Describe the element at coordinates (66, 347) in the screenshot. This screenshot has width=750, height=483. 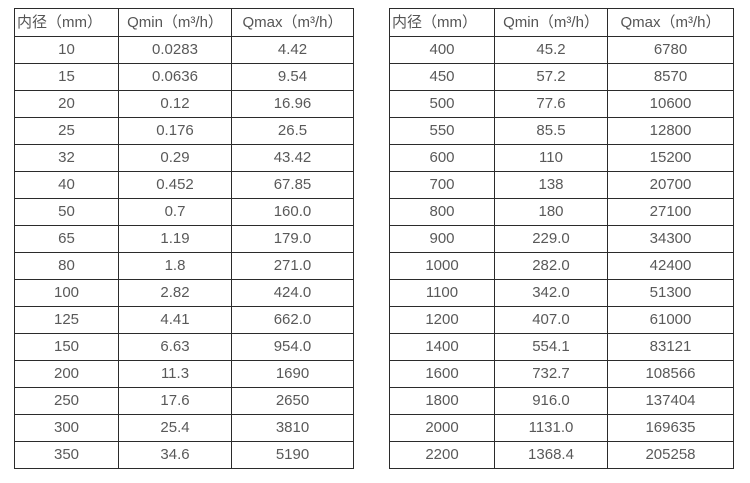
I see `table-cell: 150` at that location.